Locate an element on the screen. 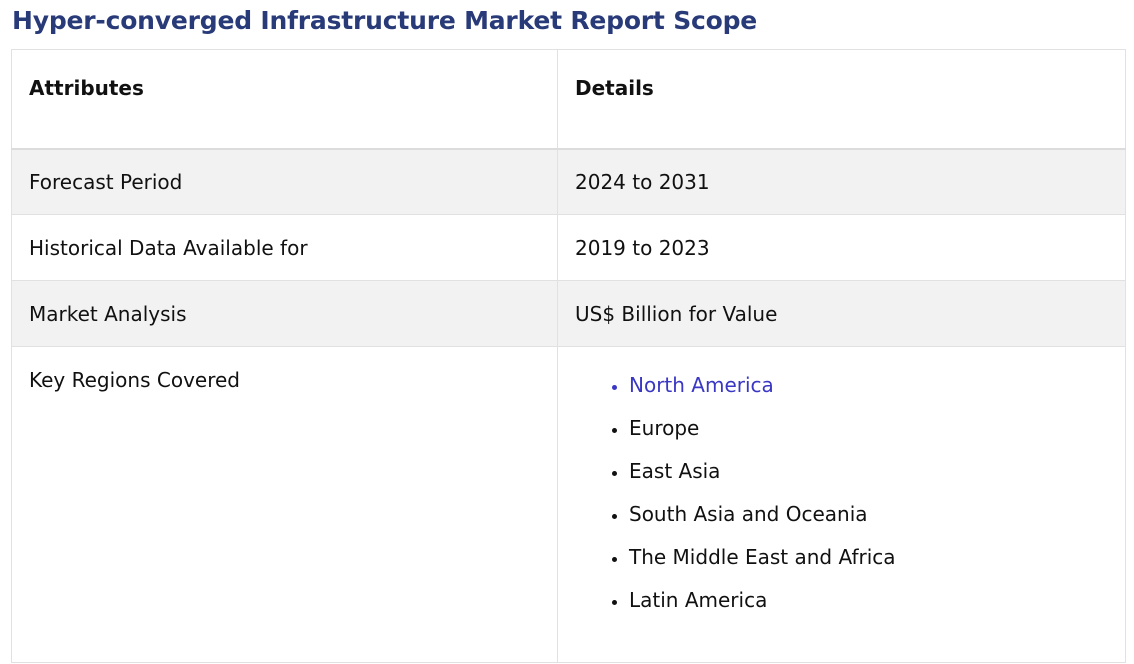 The image size is (1134, 664). region-item: Europe is located at coordinates (877, 437).